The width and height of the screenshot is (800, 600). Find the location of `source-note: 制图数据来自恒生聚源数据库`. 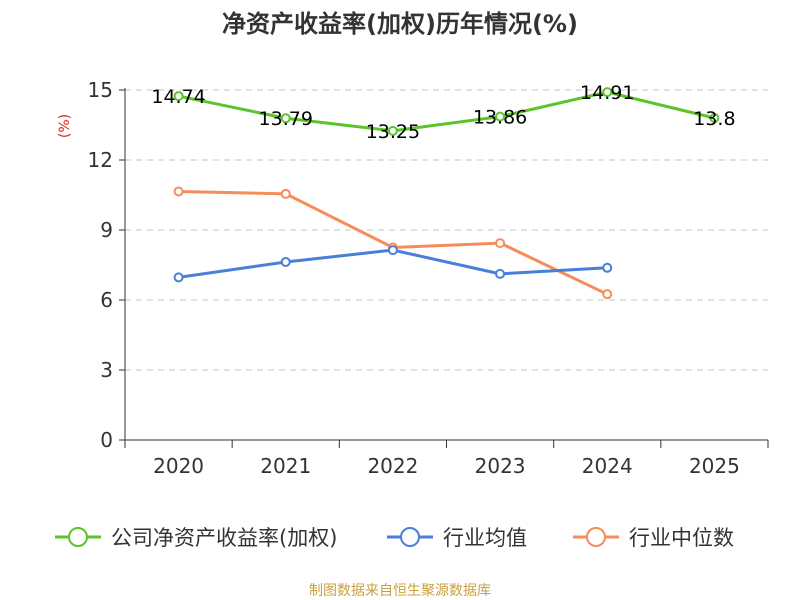

source-note: 制图数据来自恒生聚源数据库 is located at coordinates (400, 591).